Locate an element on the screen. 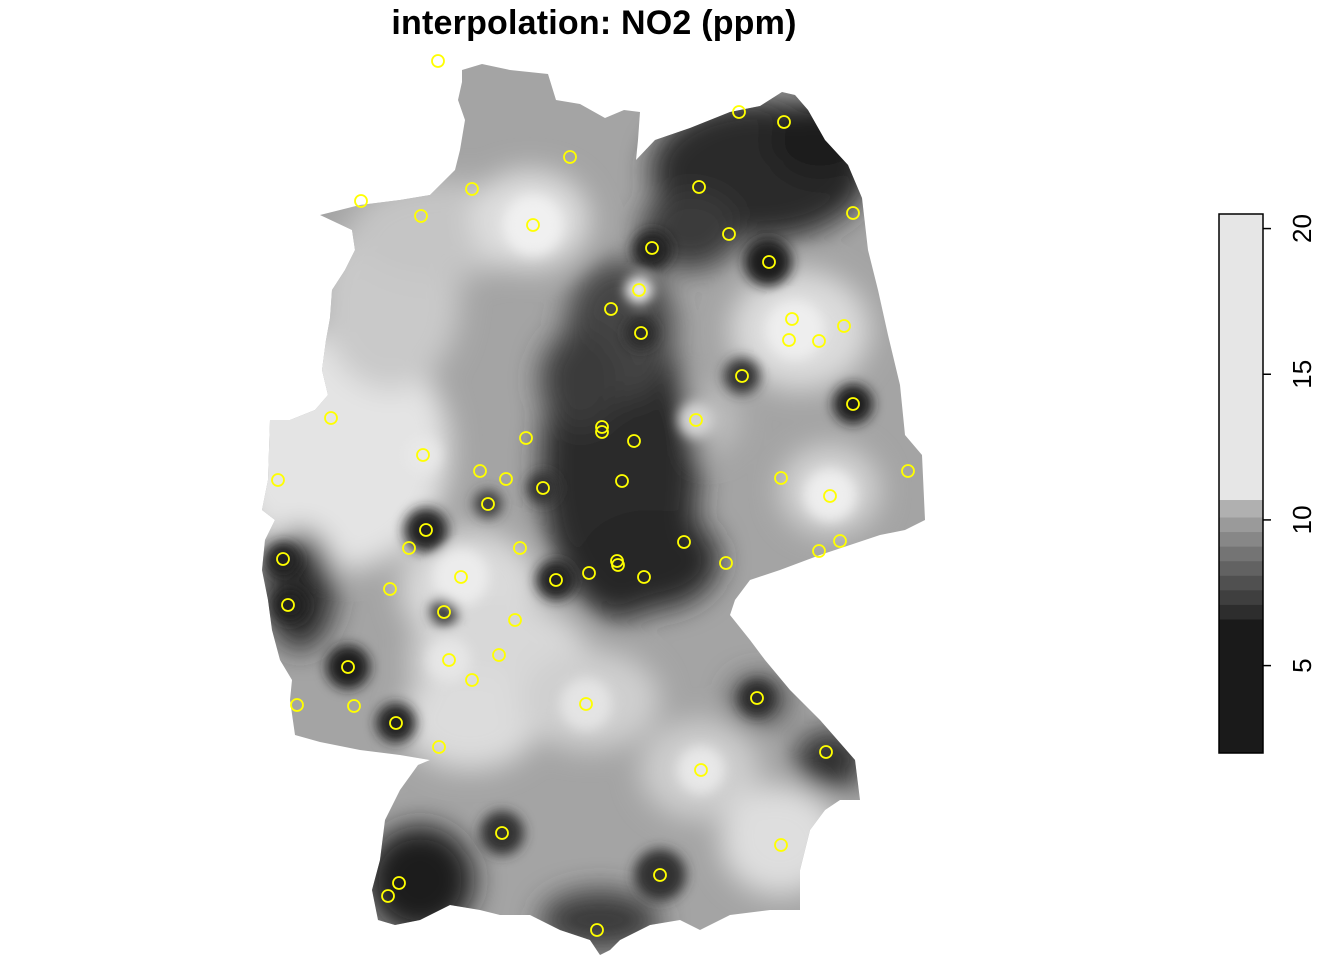  color-legend: 5 10 15 20 is located at coordinates (1267, 483).